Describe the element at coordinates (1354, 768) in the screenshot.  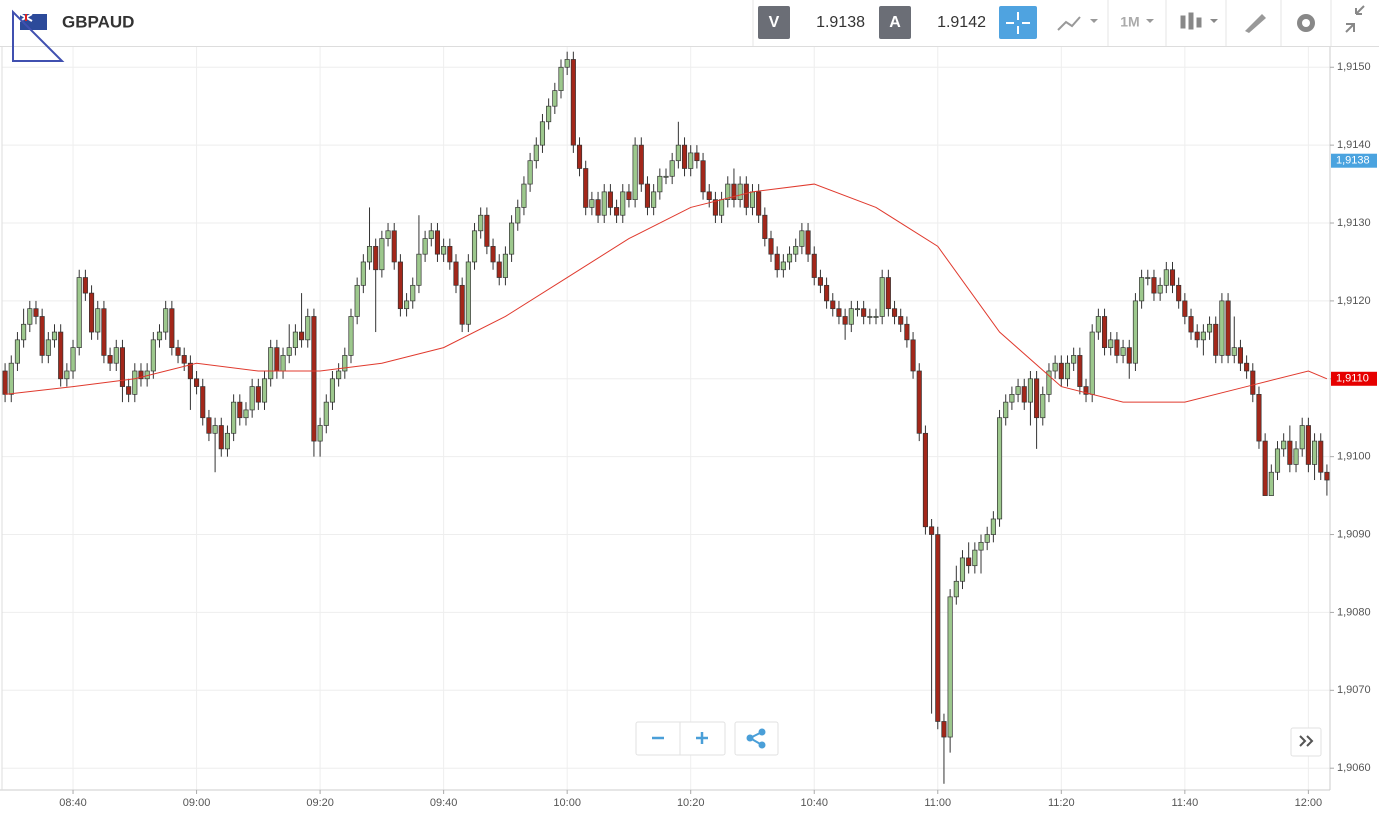
I see `y-tick-label: 1,9060` at that location.